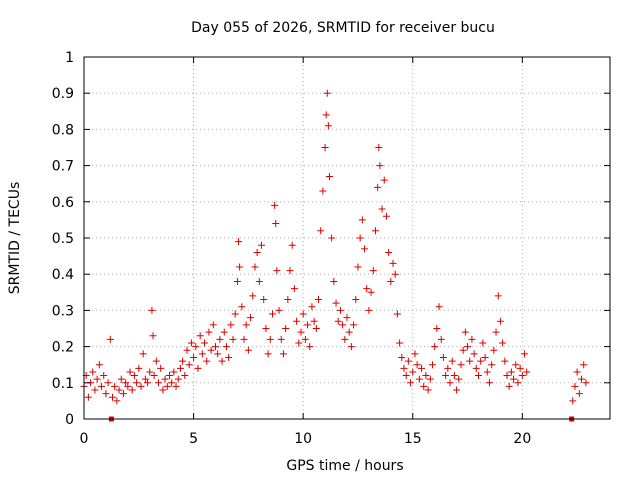 The width and height of the screenshot is (640, 480). What do you see at coordinates (63, 94) in the screenshot?
I see `y-tick-label: 0.9` at bounding box center [63, 94].